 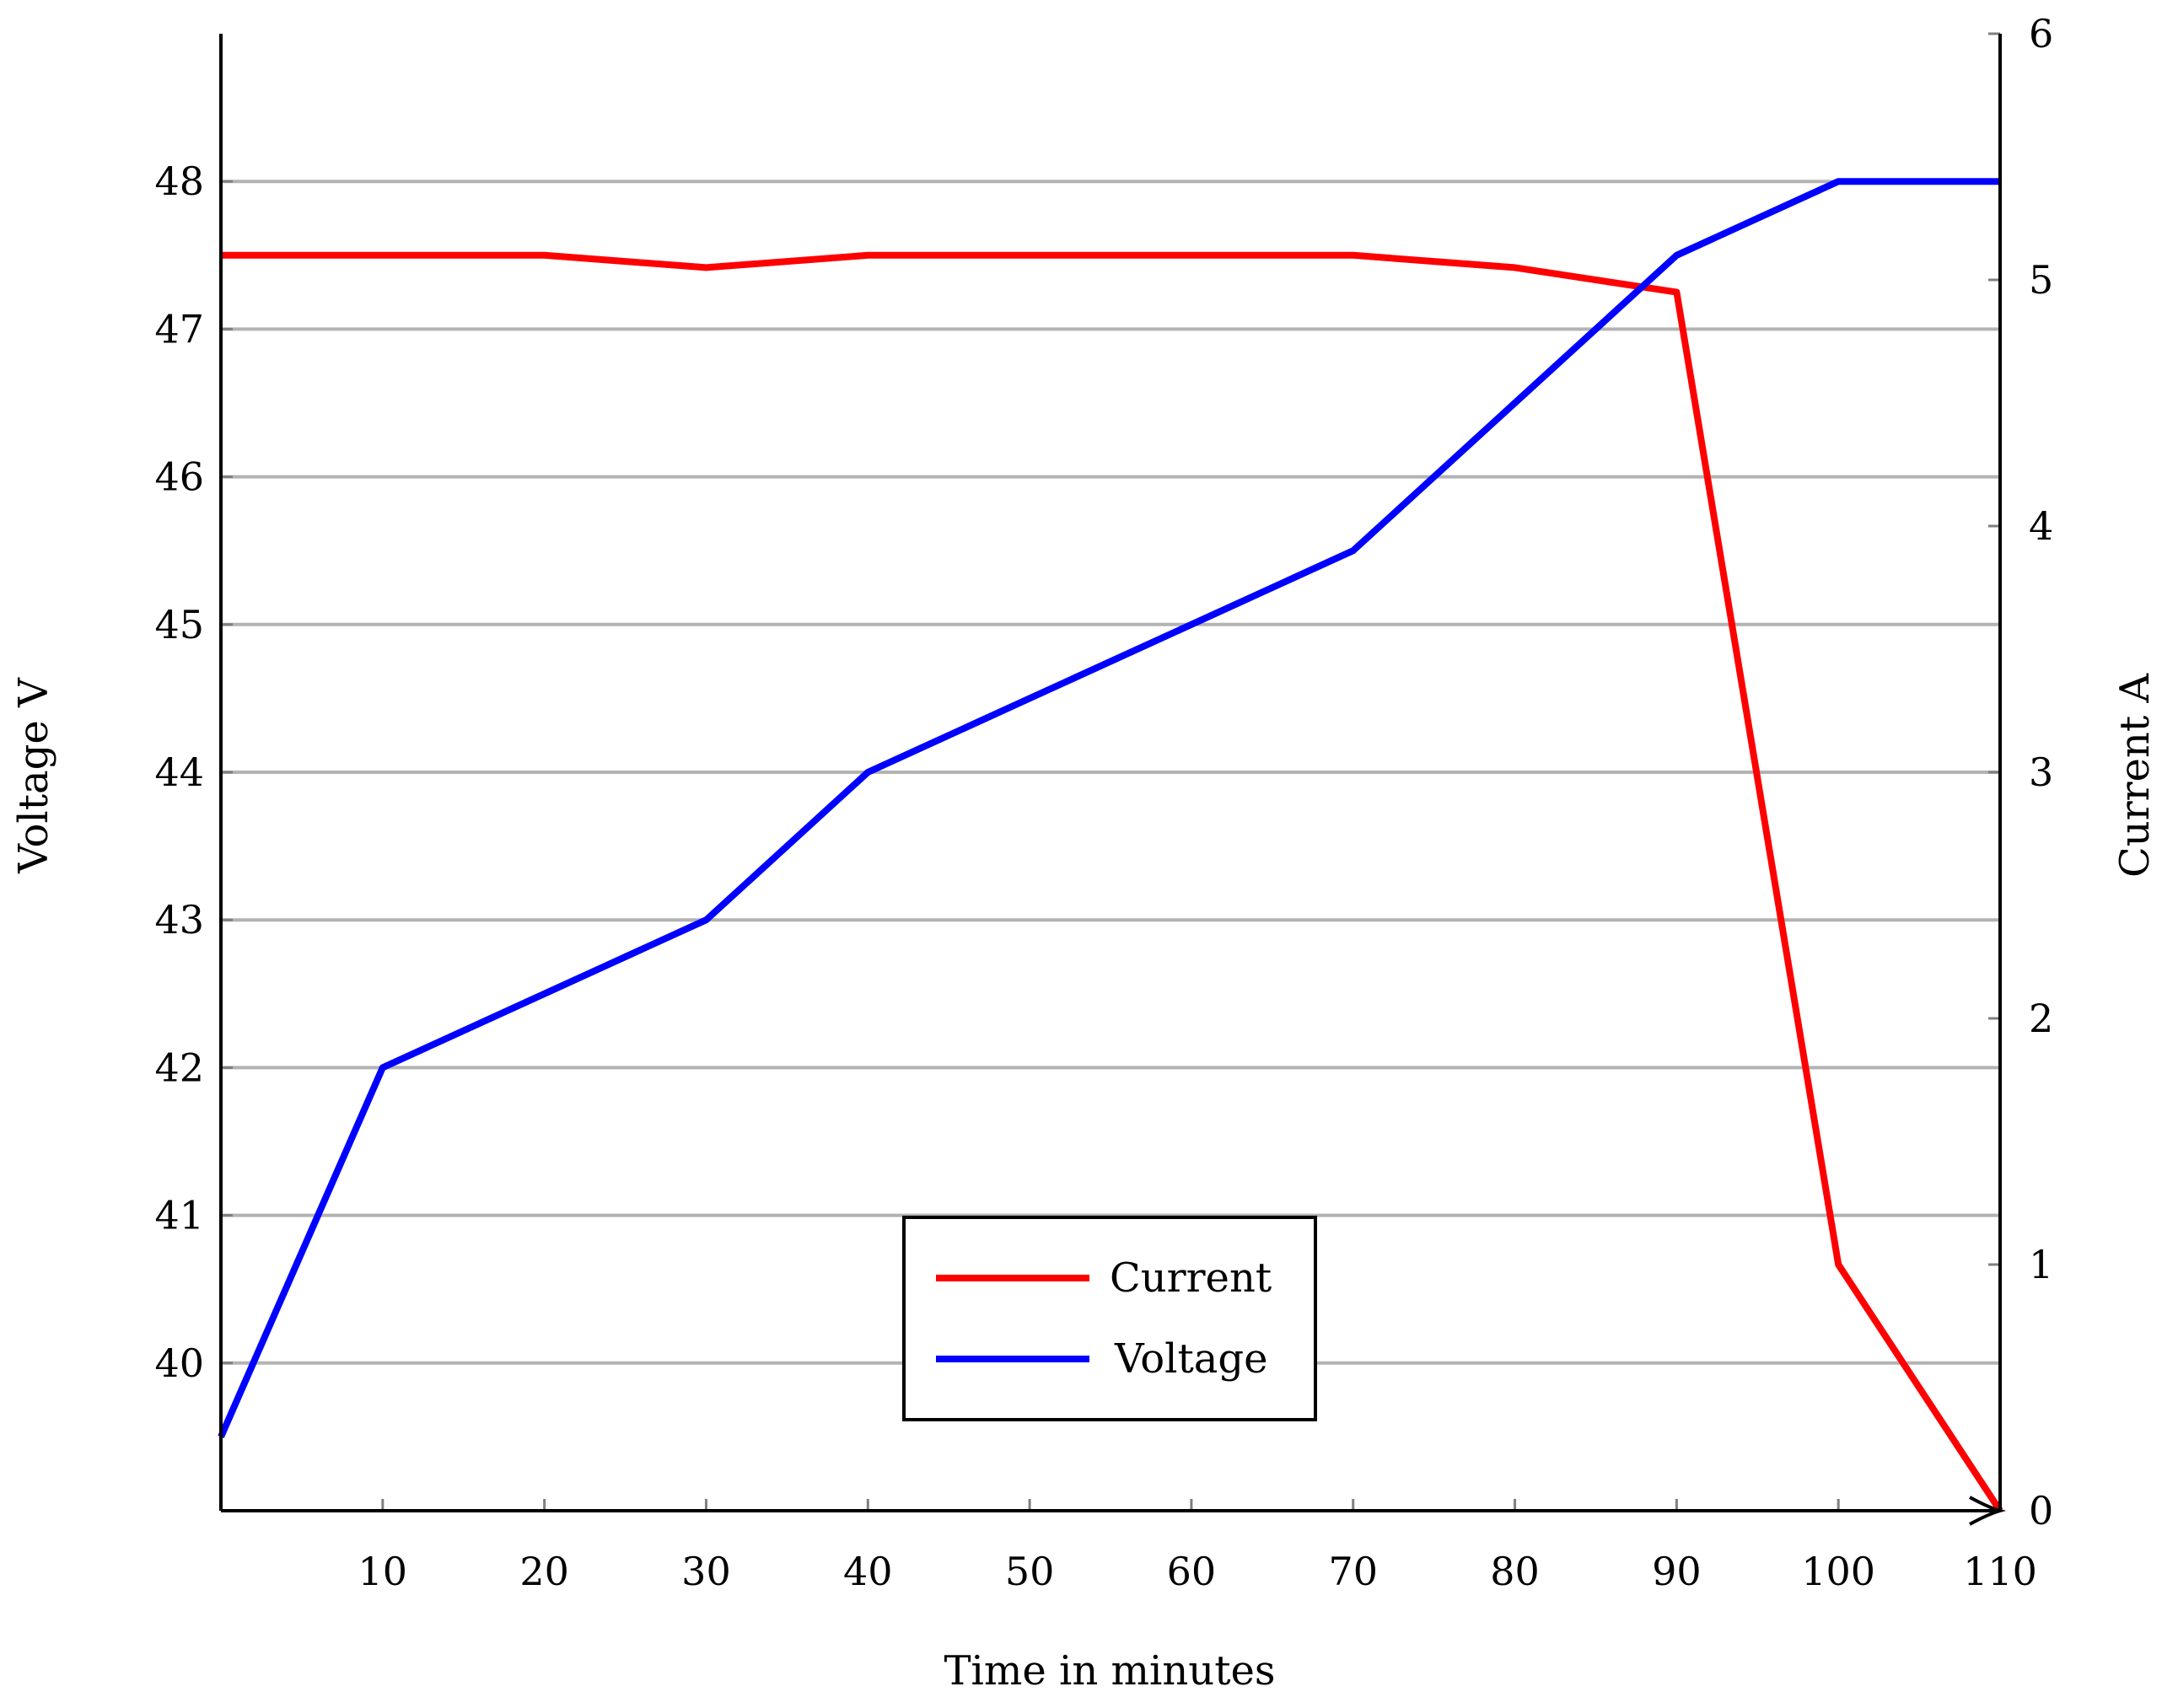 What do you see at coordinates (1191, 1359) in the screenshot?
I see `legend-label-voltage: Voltage` at bounding box center [1191, 1359].